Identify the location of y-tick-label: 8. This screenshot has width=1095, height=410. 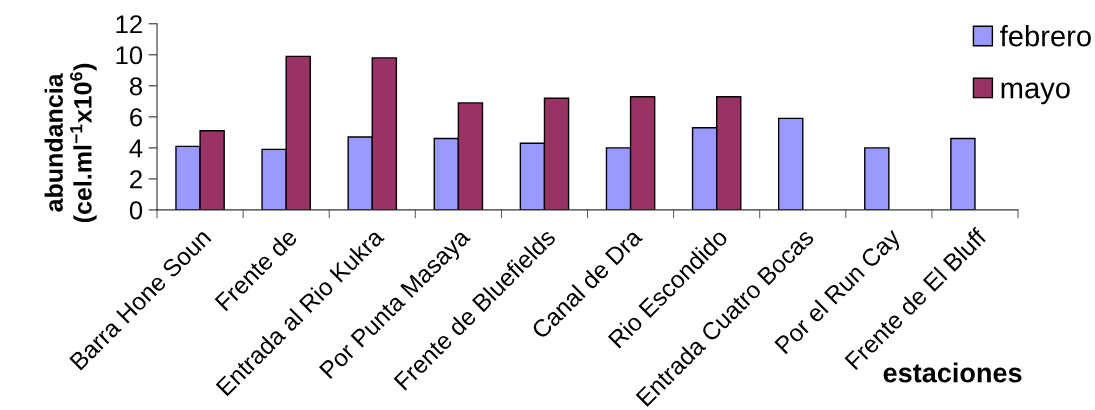
(136, 86).